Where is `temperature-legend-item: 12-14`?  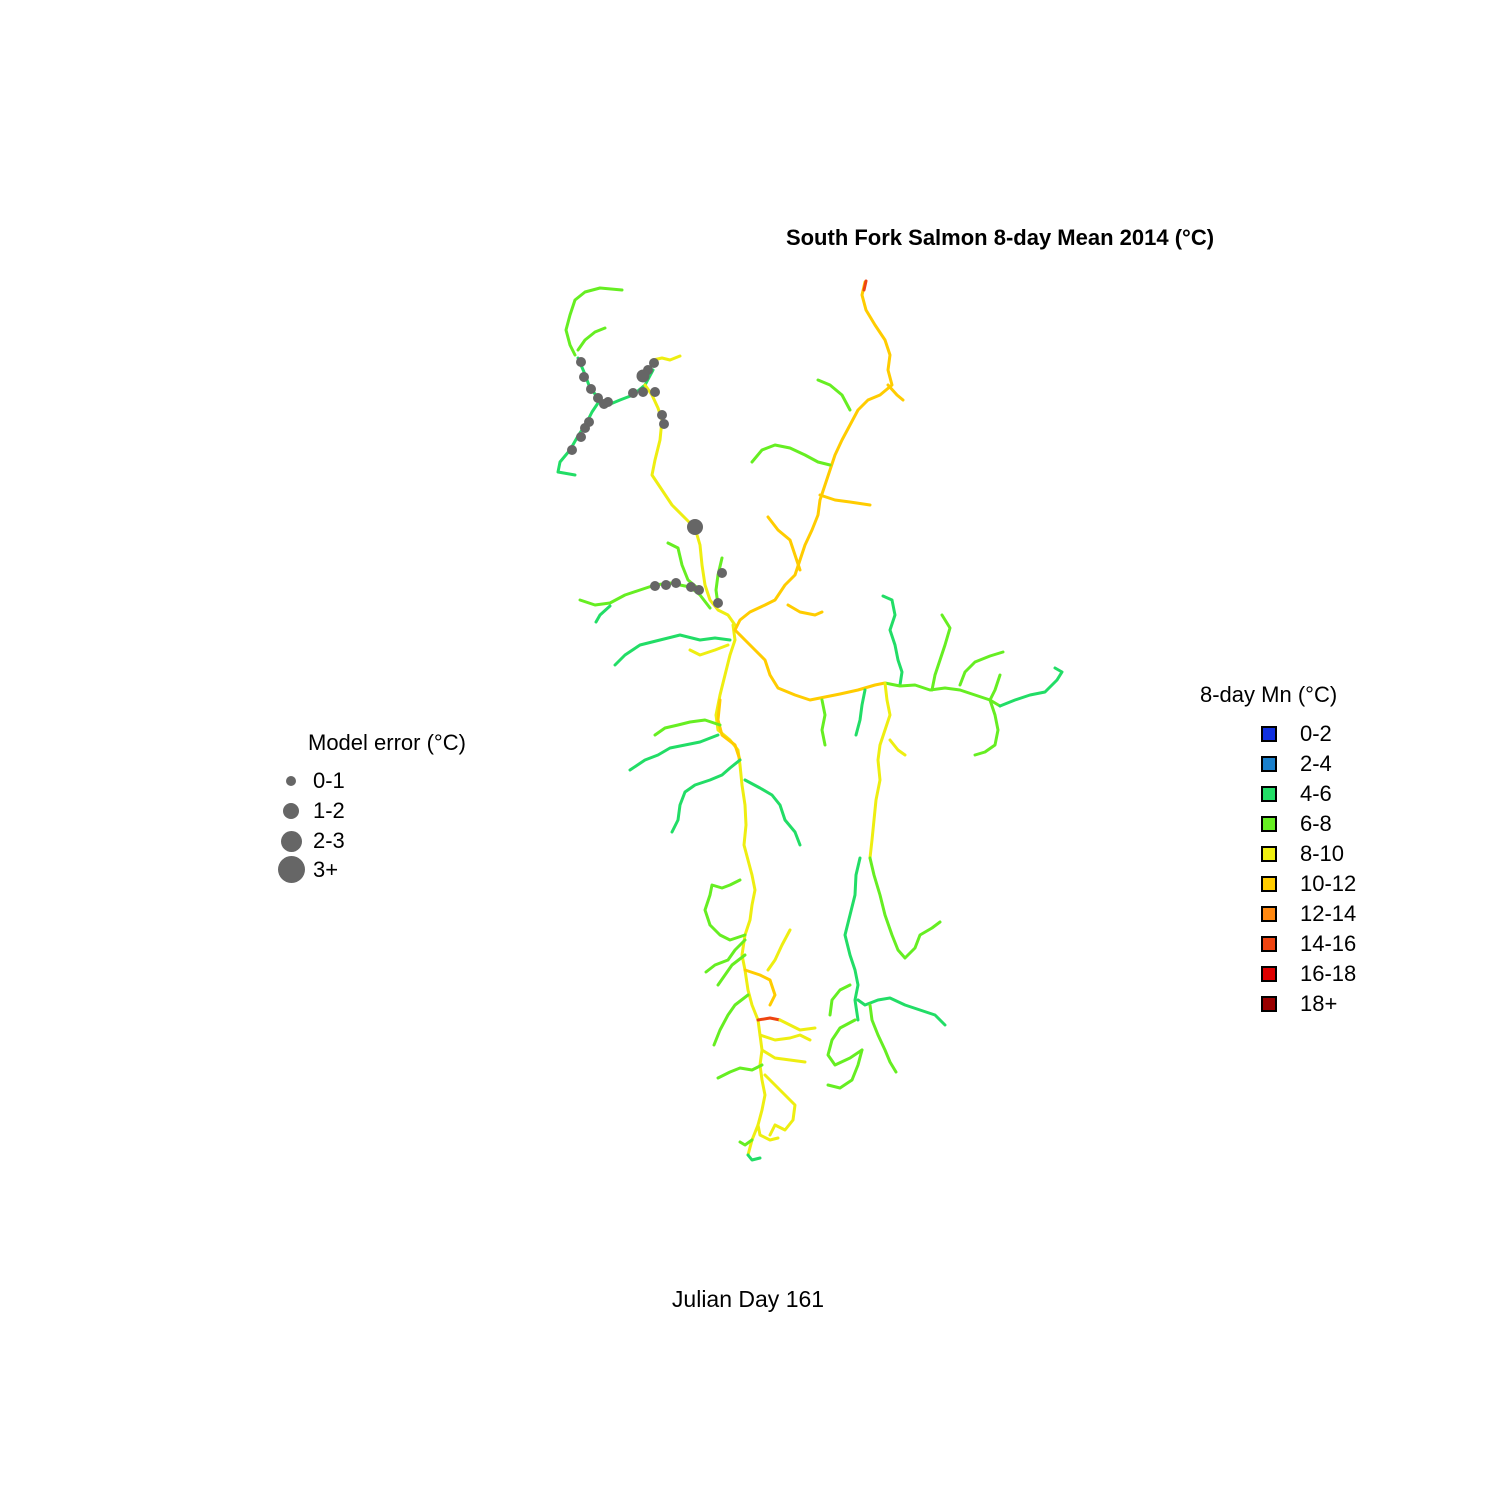 temperature-legend-item: 12-14 is located at coordinates (1308, 914).